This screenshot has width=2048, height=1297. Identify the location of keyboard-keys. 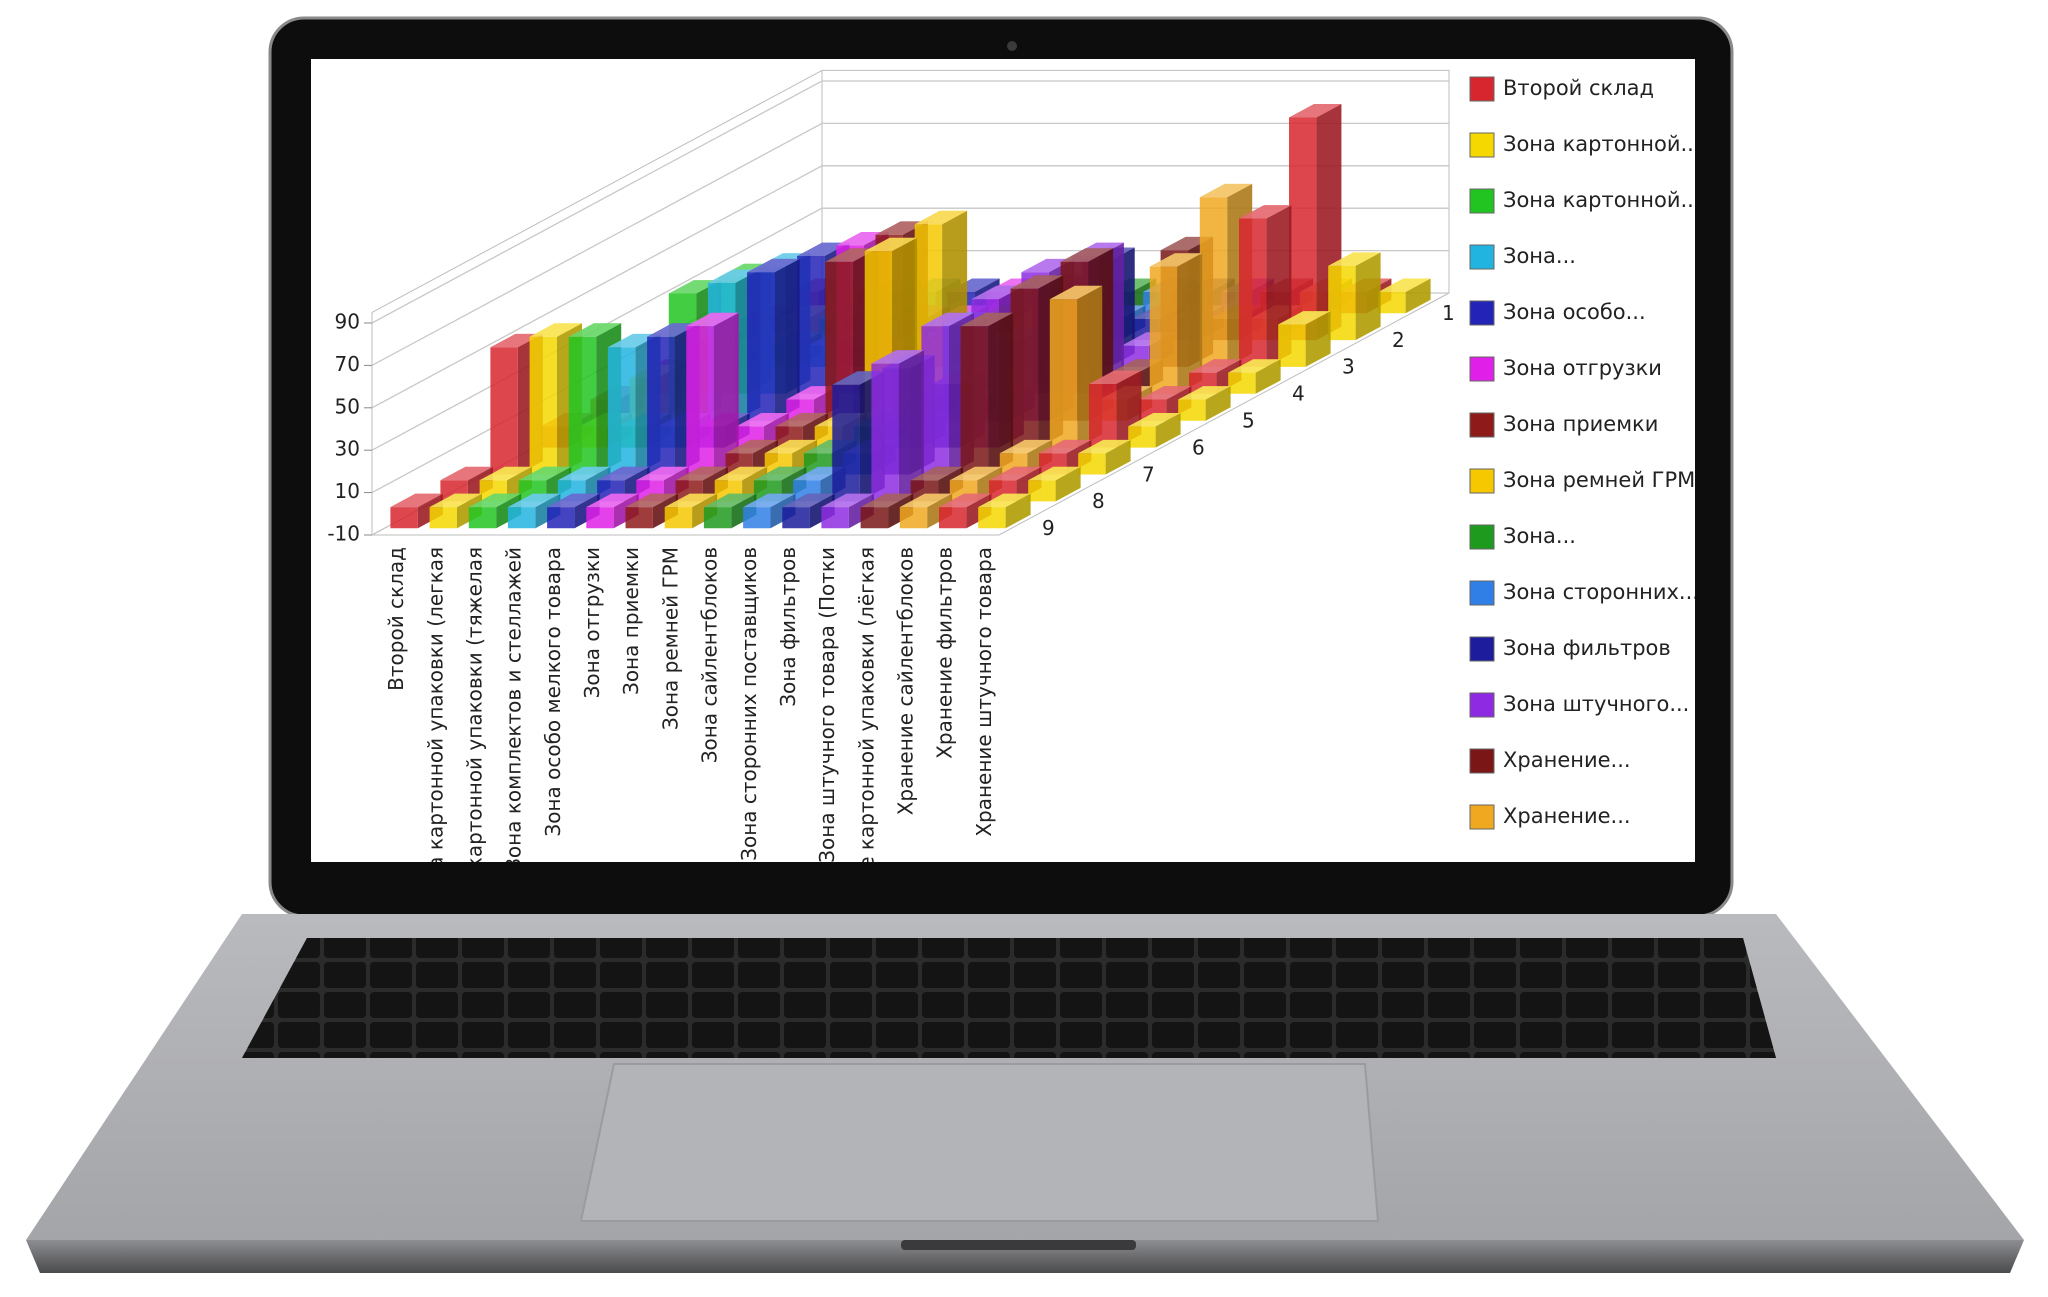
(1009, 998).